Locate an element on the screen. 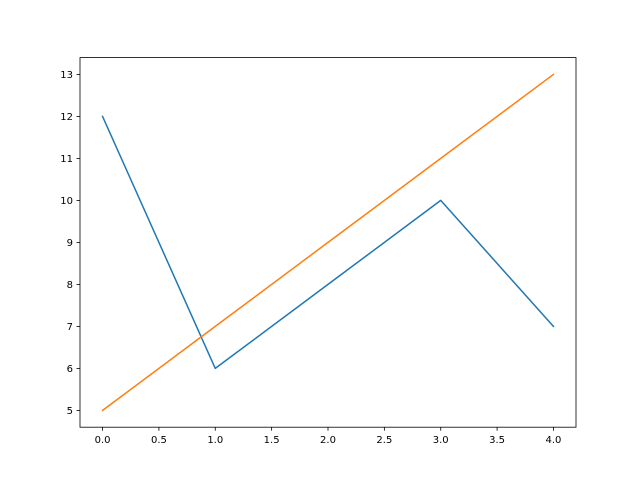 The width and height of the screenshot is (640, 480). y-tick-label: 12 is located at coordinates (66, 117).